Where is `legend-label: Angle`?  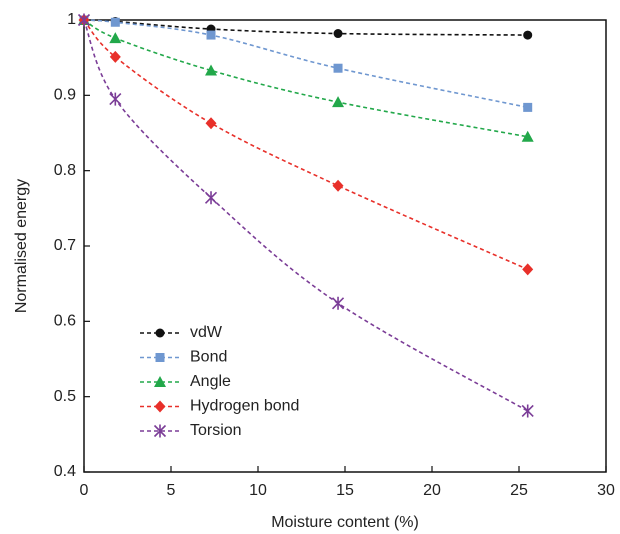 legend-label: Angle is located at coordinates (210, 381).